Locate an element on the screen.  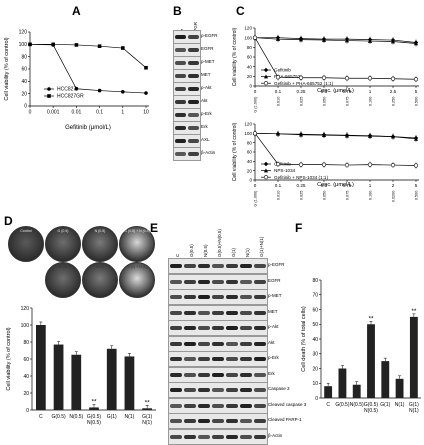
x-tick-label: C is located at coordinates (328, 405).